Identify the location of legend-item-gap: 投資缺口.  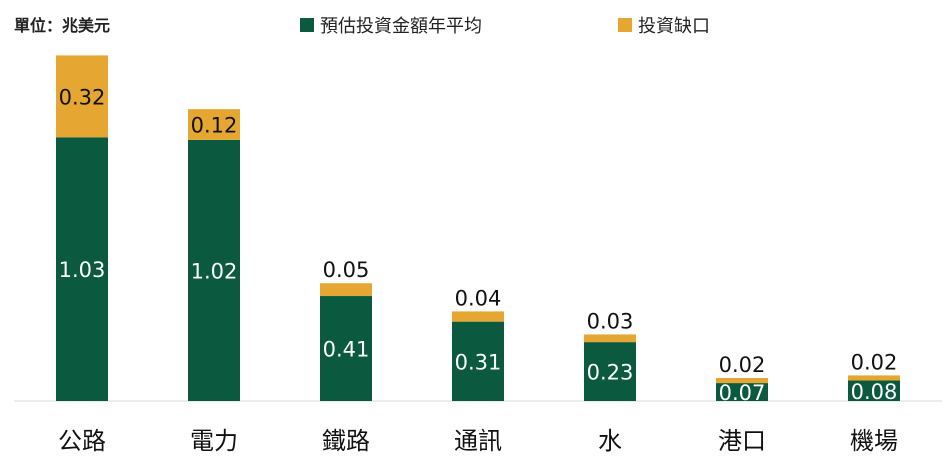
(664, 25).